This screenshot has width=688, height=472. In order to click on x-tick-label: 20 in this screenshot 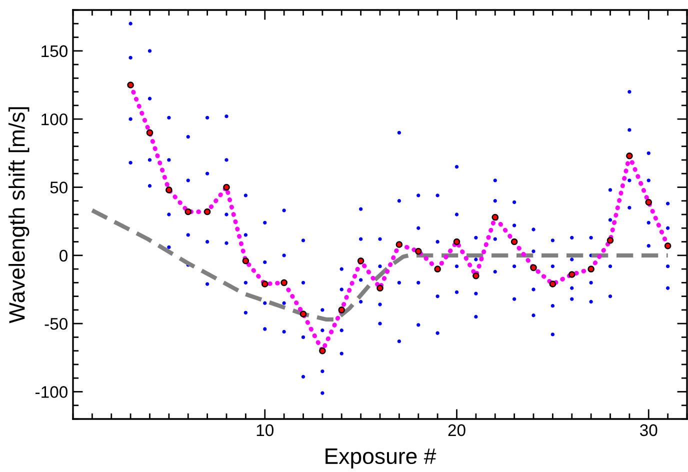, I will do `click(457, 430)`.